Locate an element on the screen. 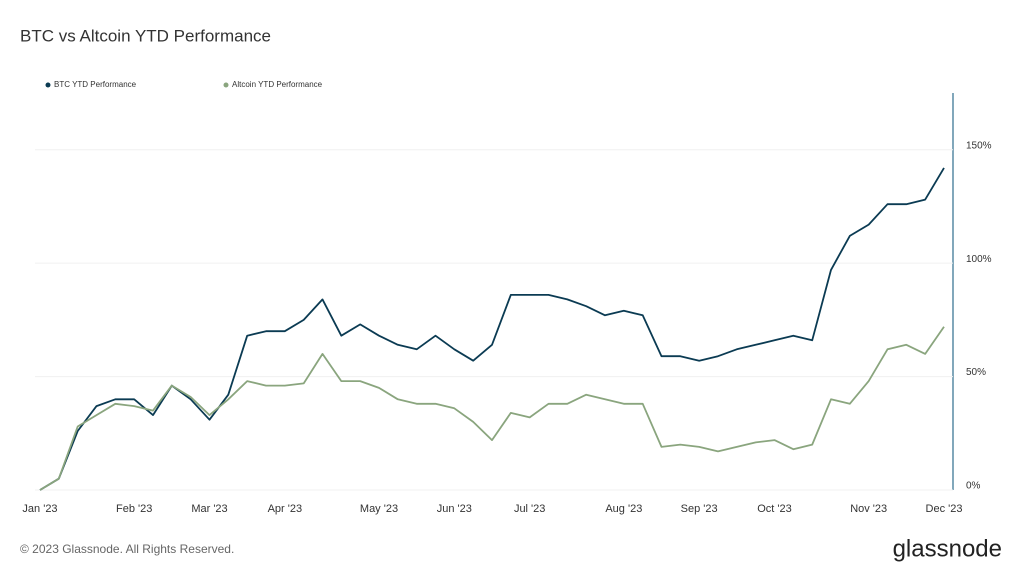 This screenshot has width=1024, height=576. x-tick-label: Jun '23 is located at coordinates (454, 509).